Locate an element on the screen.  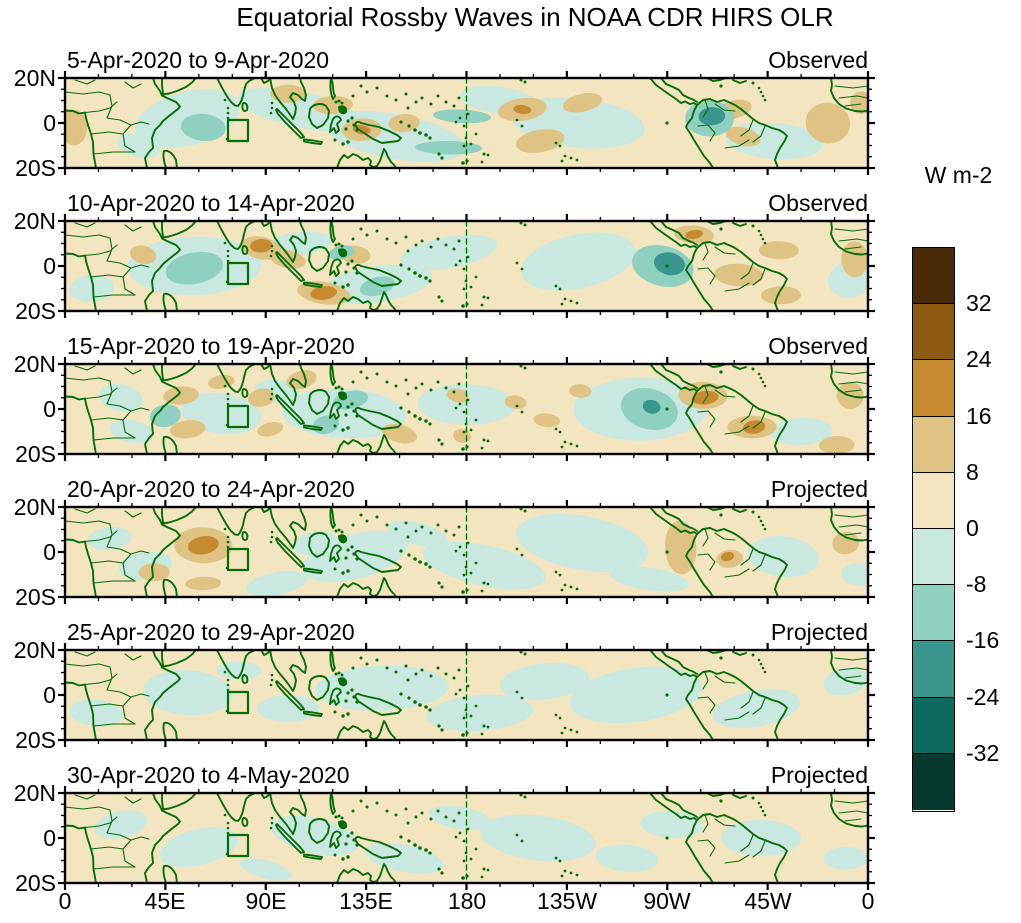
longitude-axis: 0 45E 90E 135E 180 135W 90W 45W 0 is located at coordinates (510, 903).